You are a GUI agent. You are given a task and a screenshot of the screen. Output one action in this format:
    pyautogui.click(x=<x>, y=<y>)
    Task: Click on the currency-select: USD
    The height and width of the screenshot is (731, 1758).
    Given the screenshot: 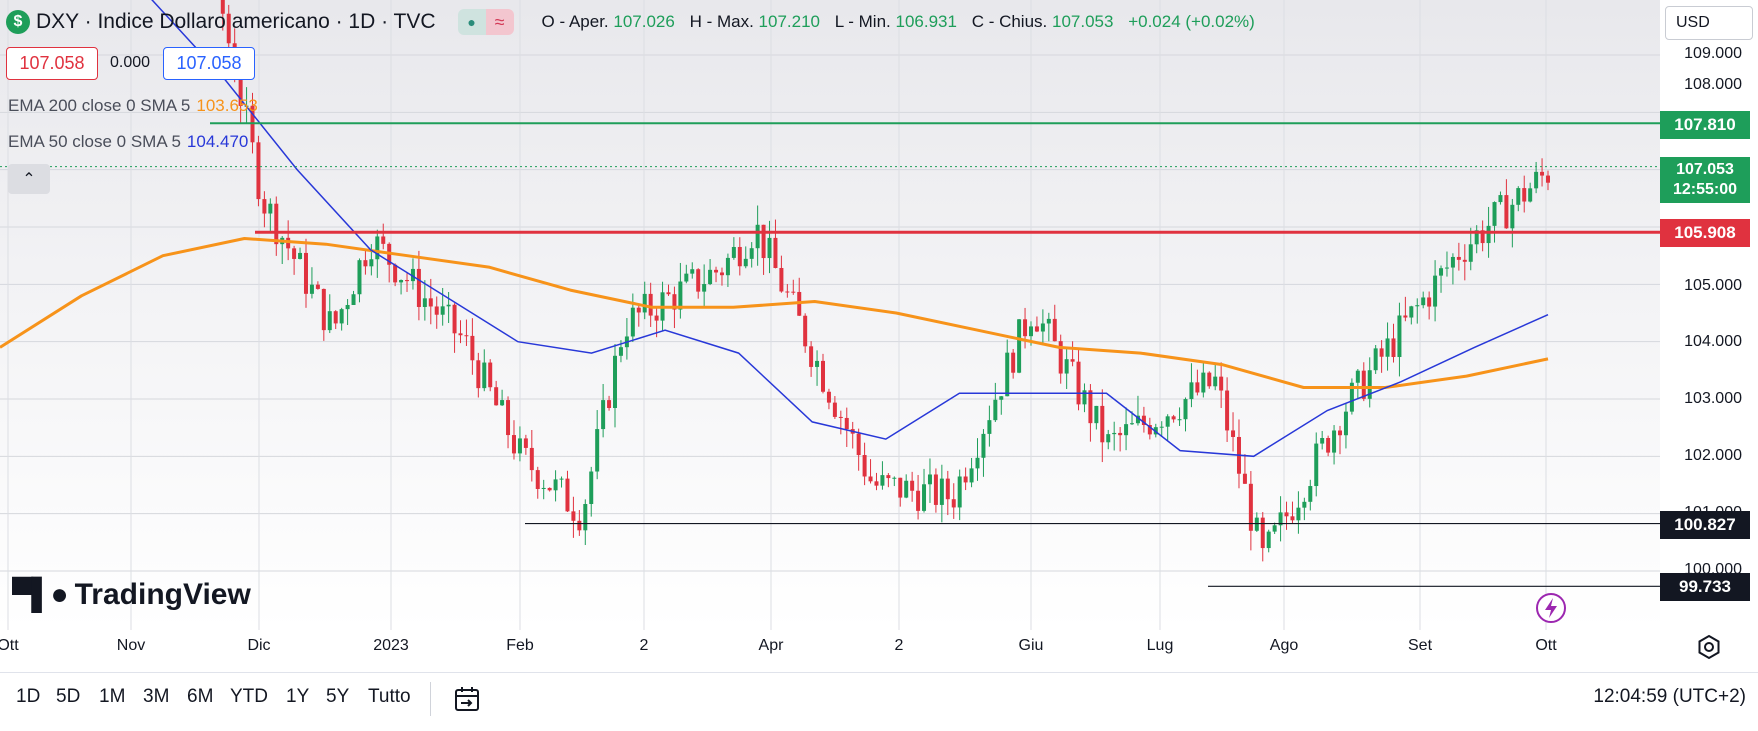 What is the action you would take?
    pyautogui.click(x=1709, y=23)
    